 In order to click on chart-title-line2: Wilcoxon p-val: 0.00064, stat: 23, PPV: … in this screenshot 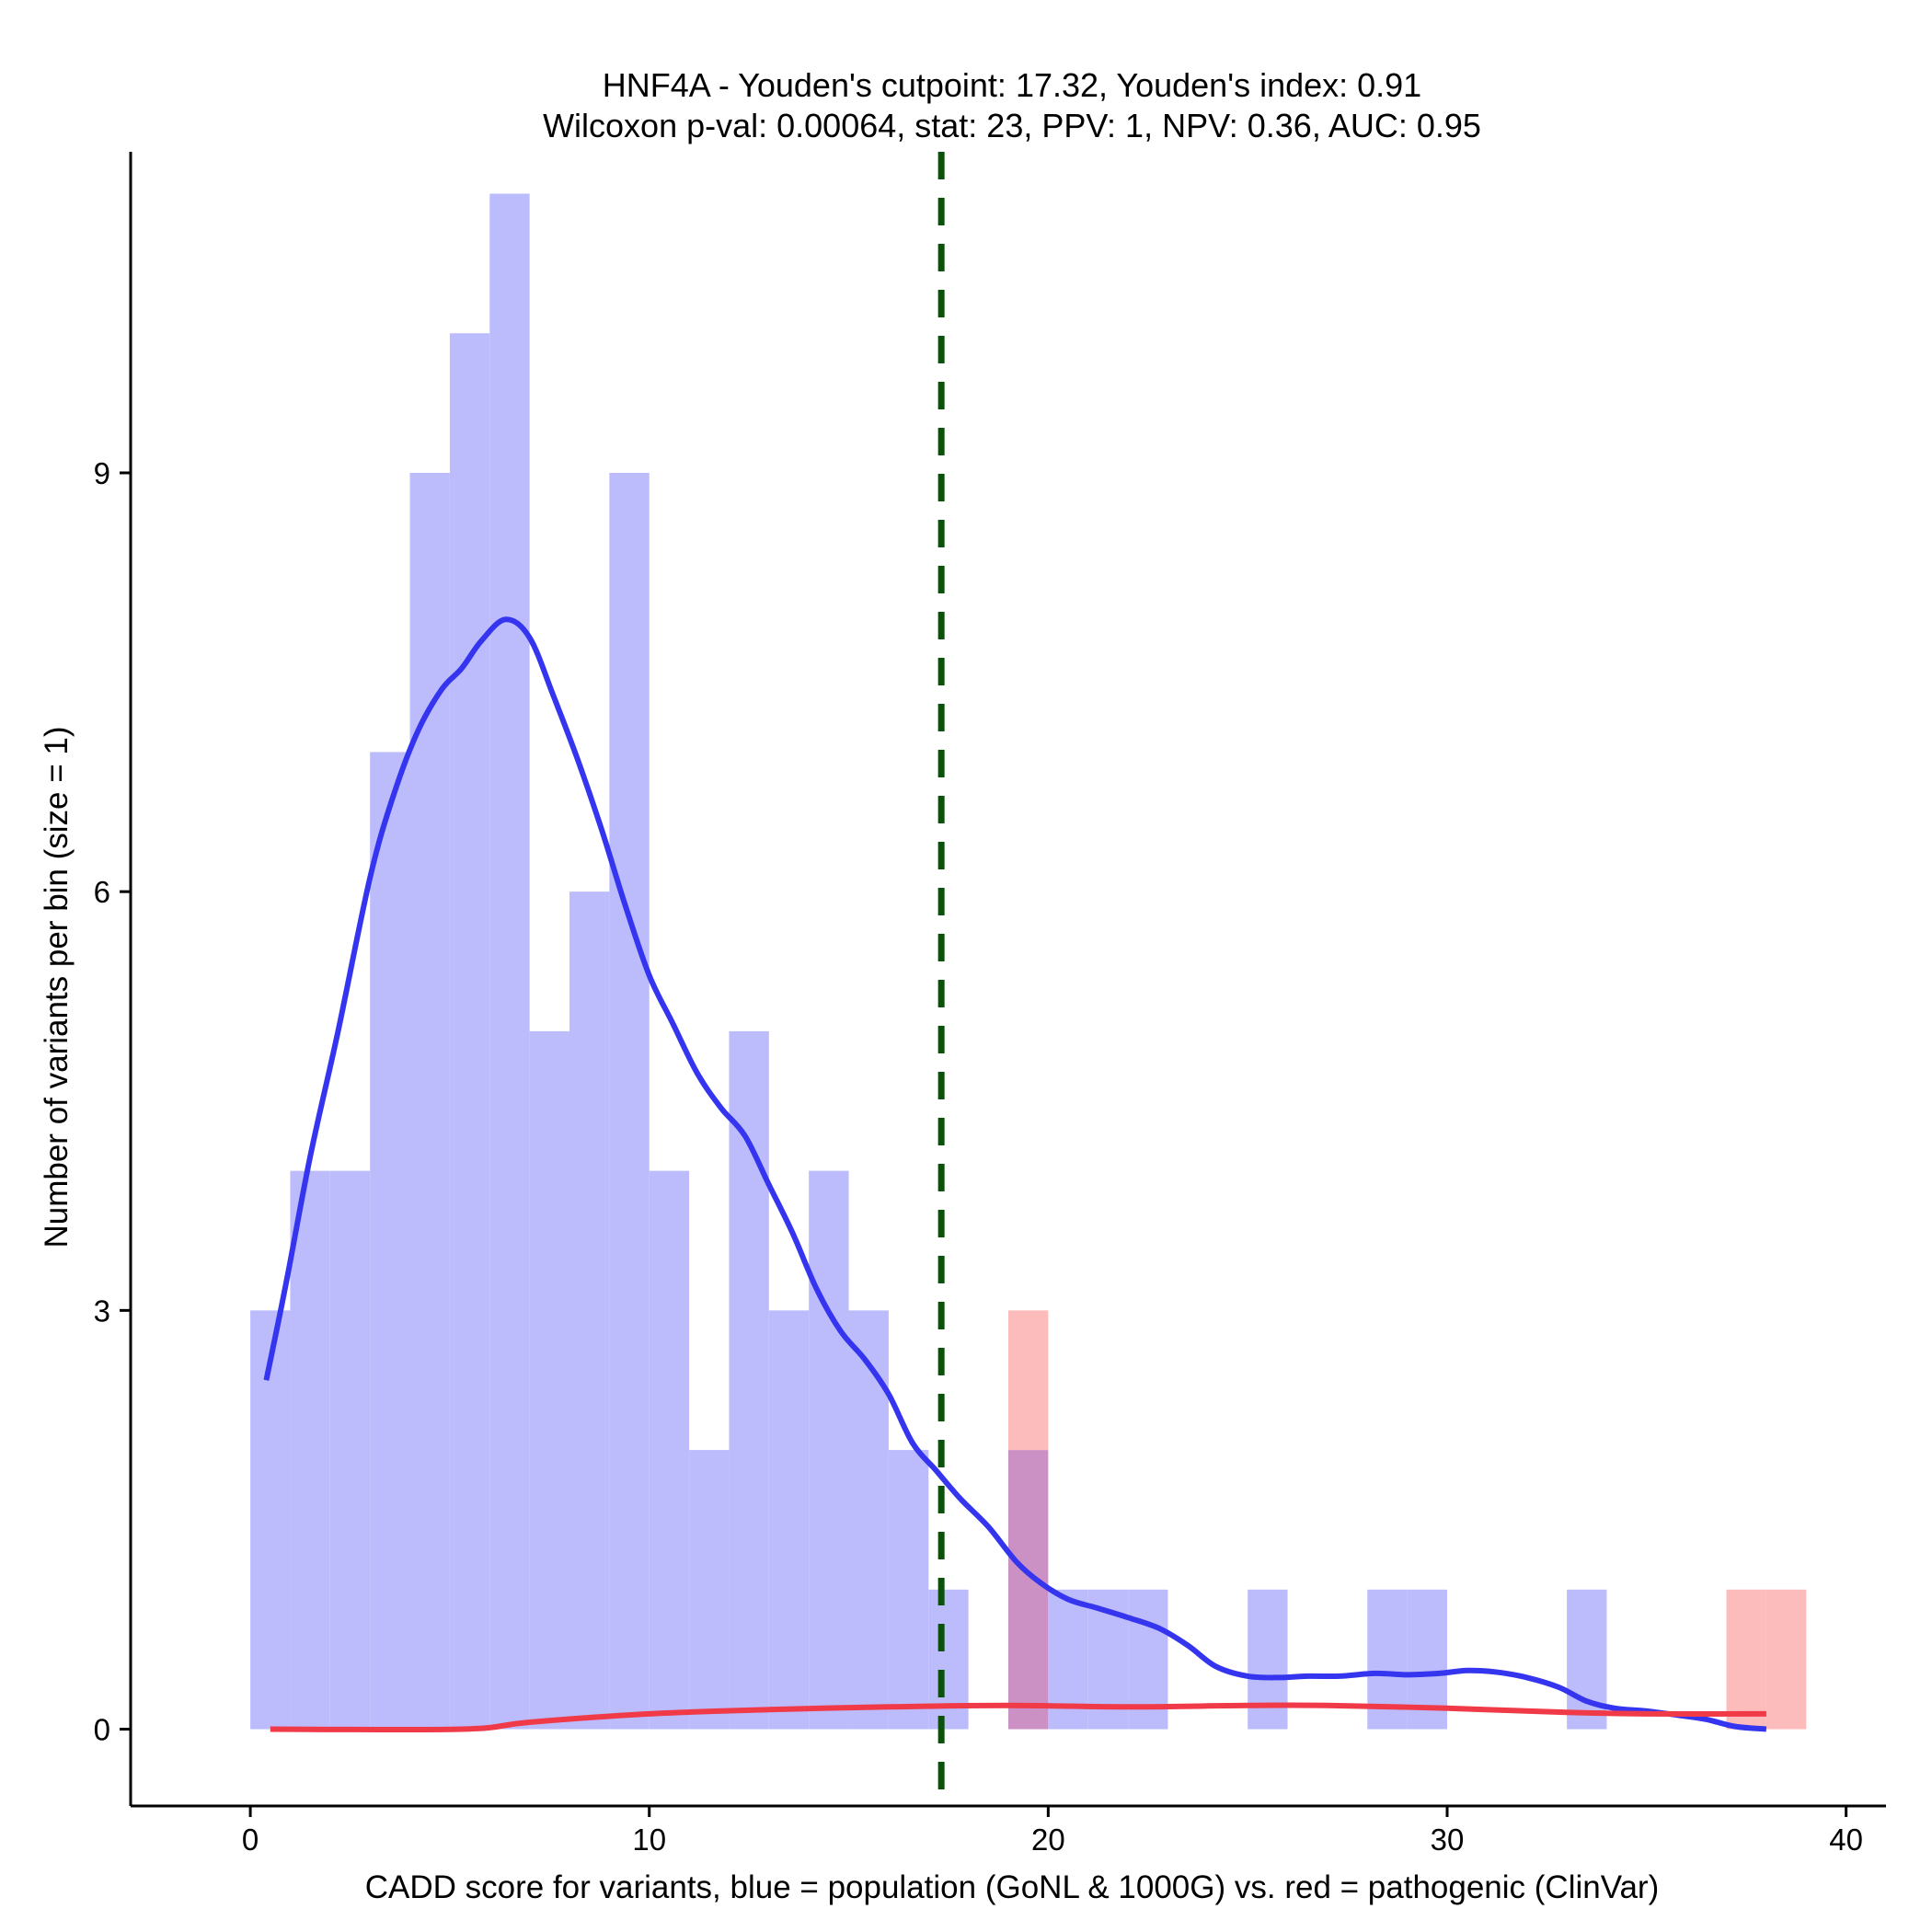, I will do `click(1012, 126)`.